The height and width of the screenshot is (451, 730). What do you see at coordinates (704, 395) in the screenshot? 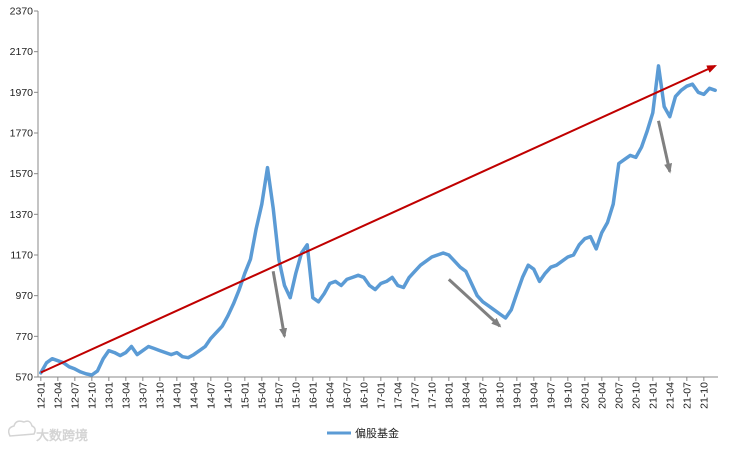
I see `x-tick-label: 21-10` at bounding box center [704, 395].